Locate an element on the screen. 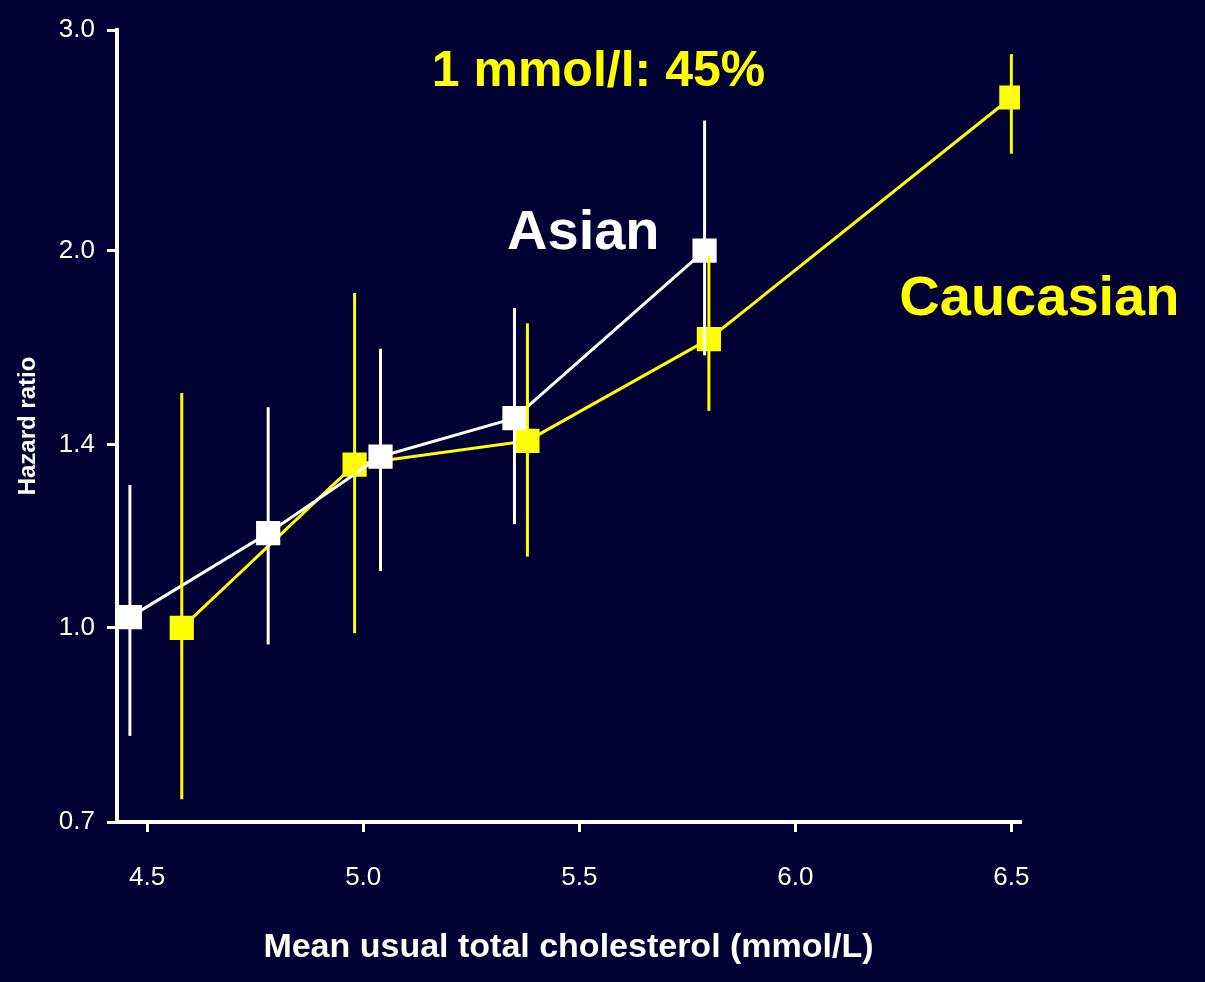 This screenshot has width=1205, height=982. series-label: Asian is located at coordinates (583, 230).